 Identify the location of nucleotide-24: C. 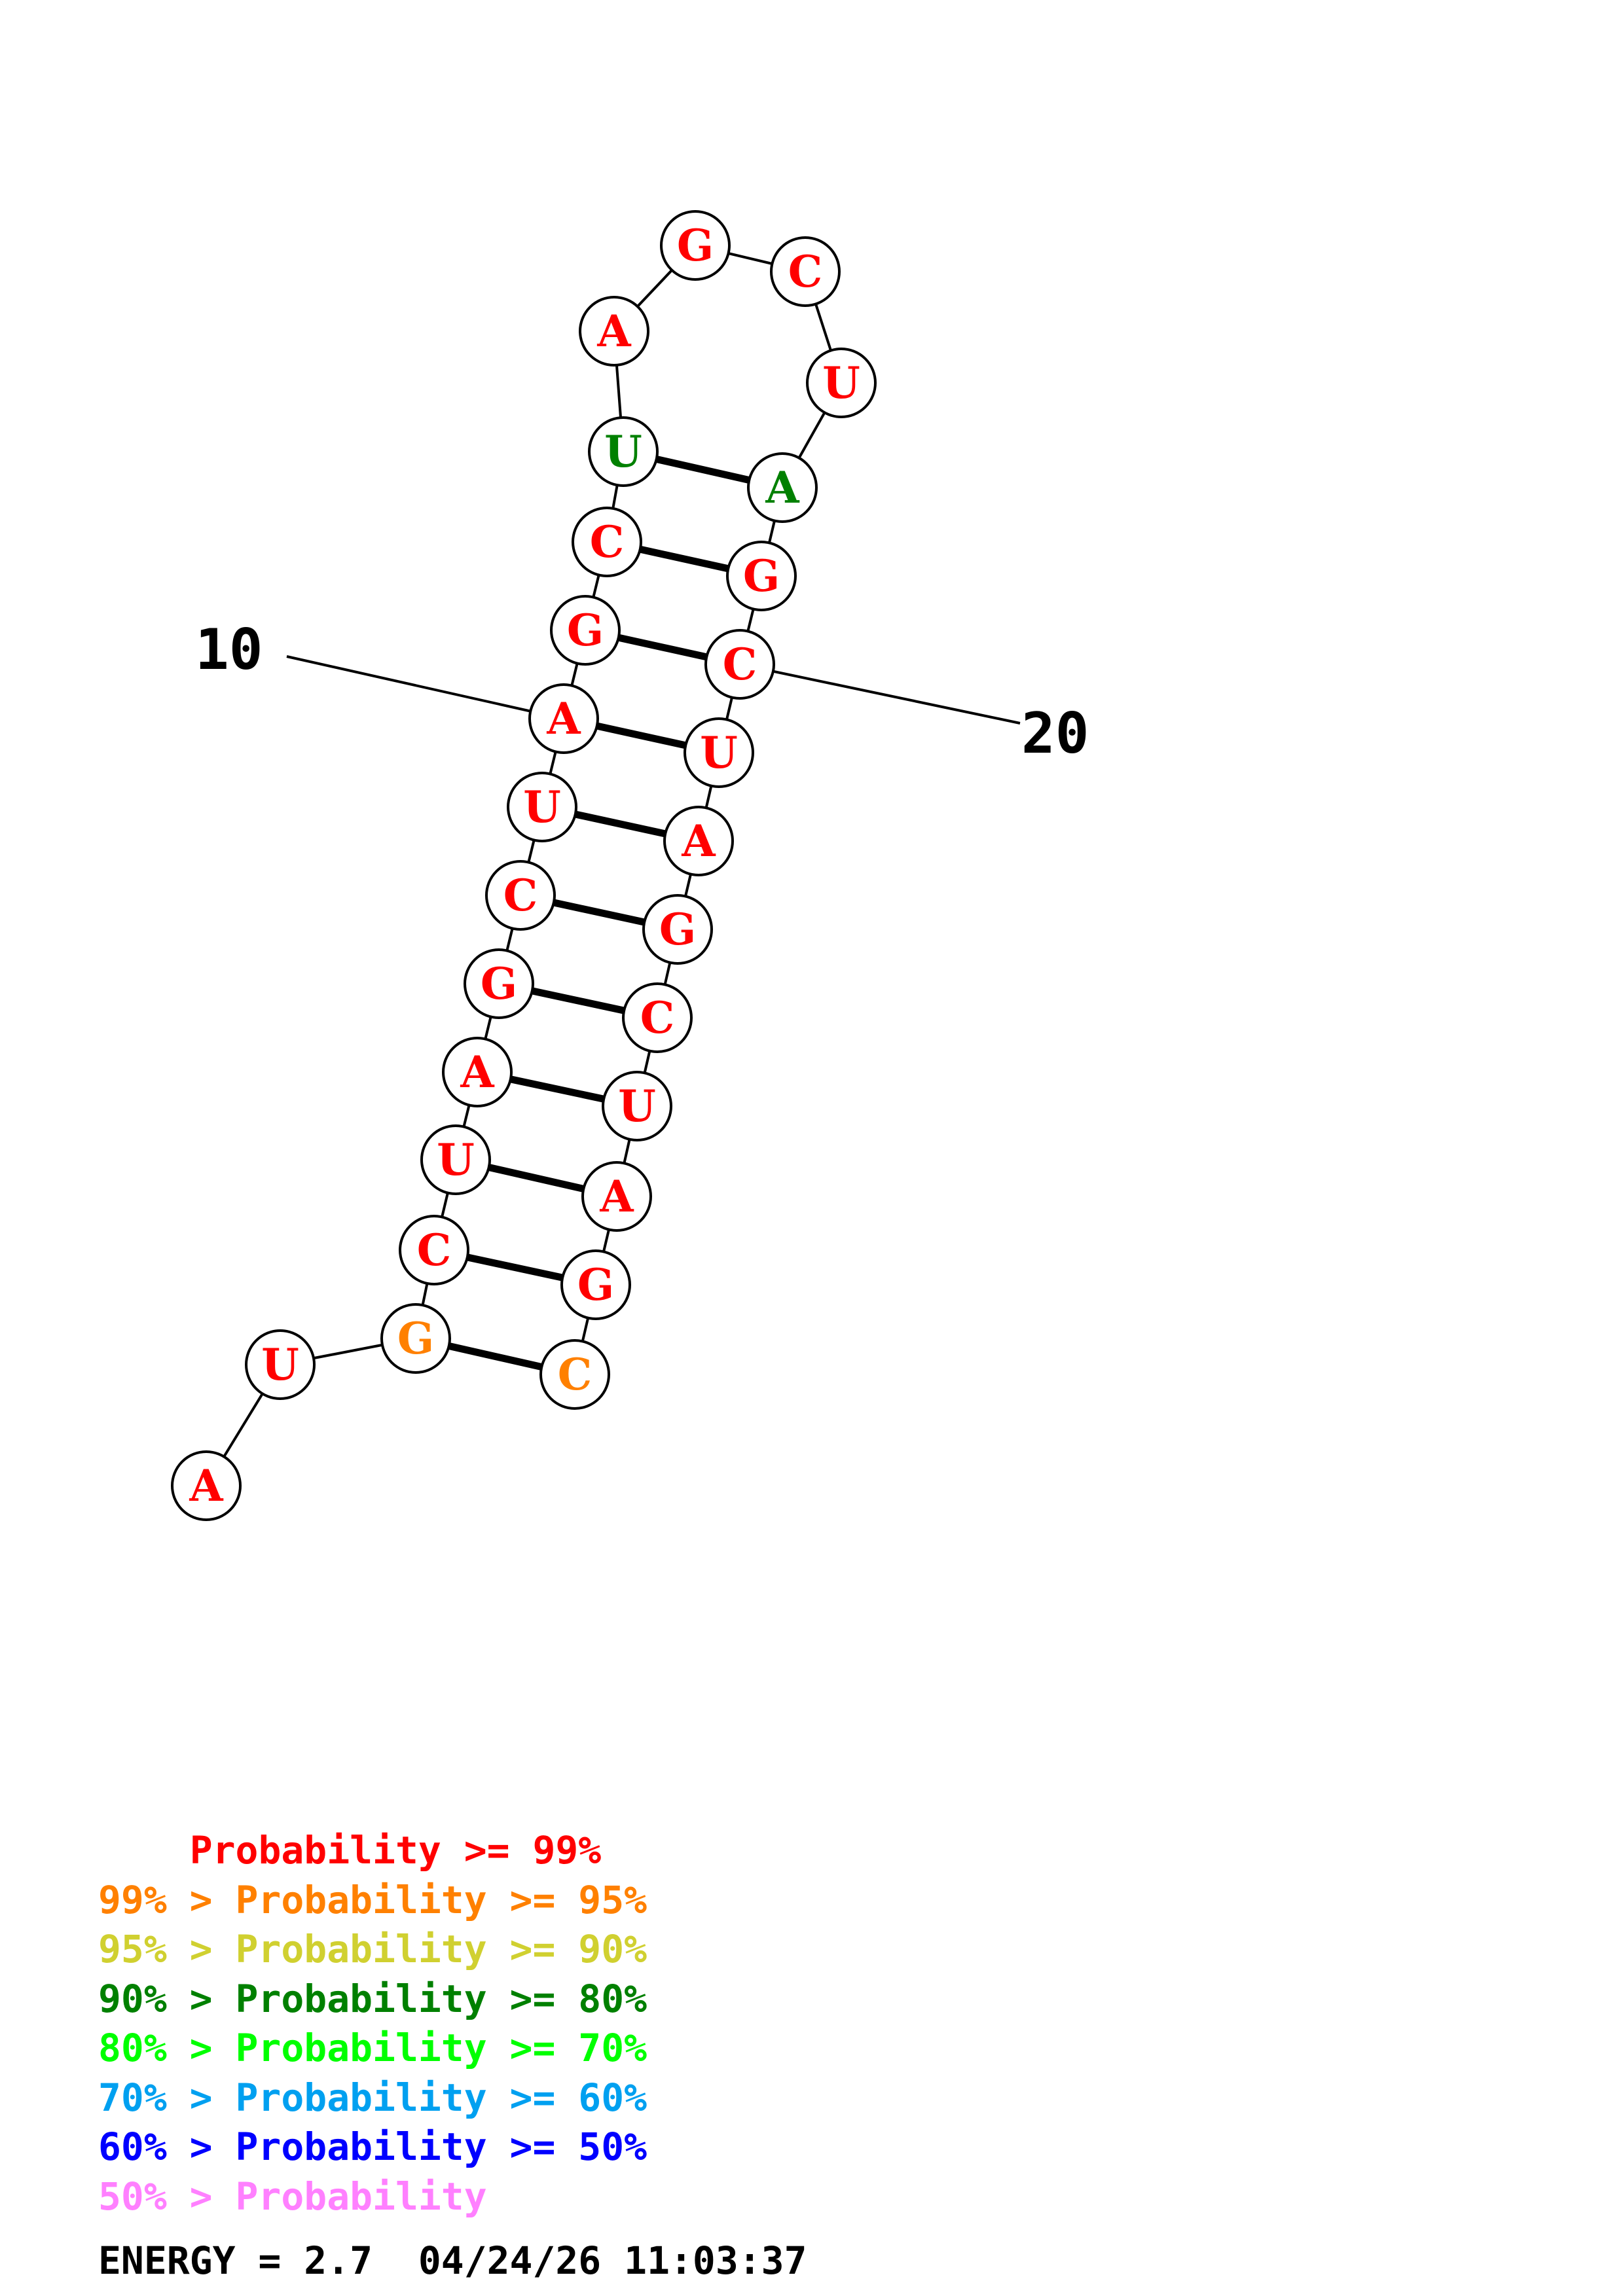
(657, 1017).